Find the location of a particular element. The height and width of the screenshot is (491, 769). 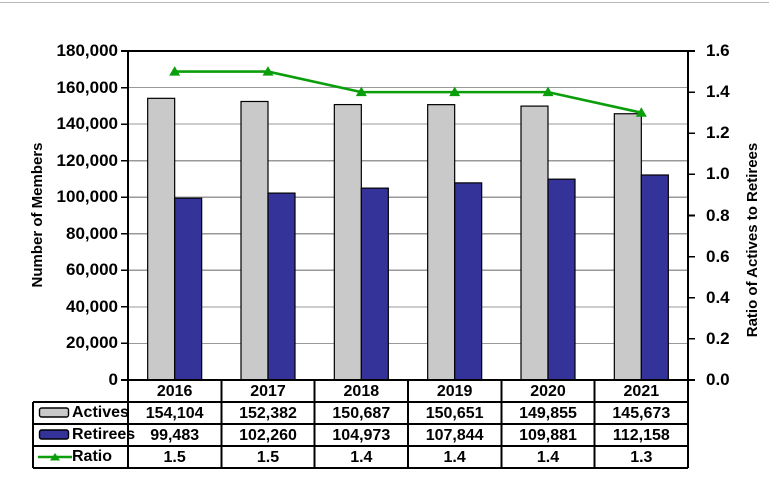

retirees-swatch-icon is located at coordinates (54, 434).